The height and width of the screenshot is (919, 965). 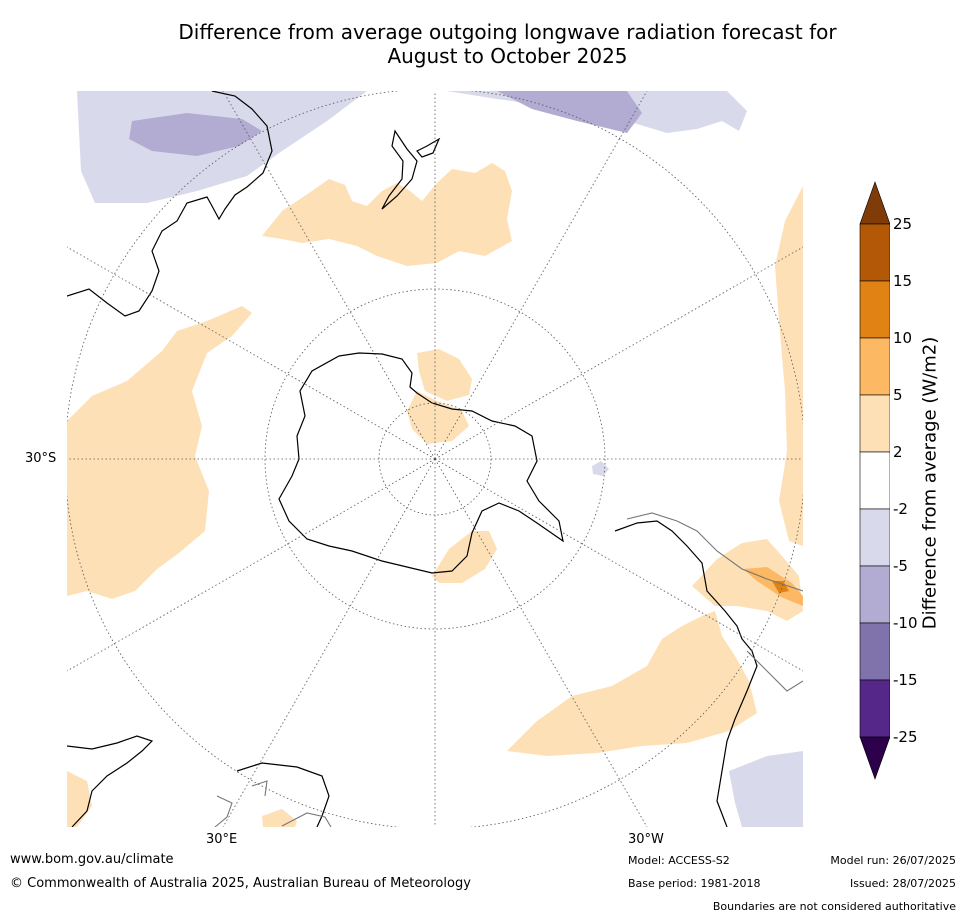 What do you see at coordinates (507, 56) in the screenshot?
I see `title-line-2: August to October 2025` at bounding box center [507, 56].